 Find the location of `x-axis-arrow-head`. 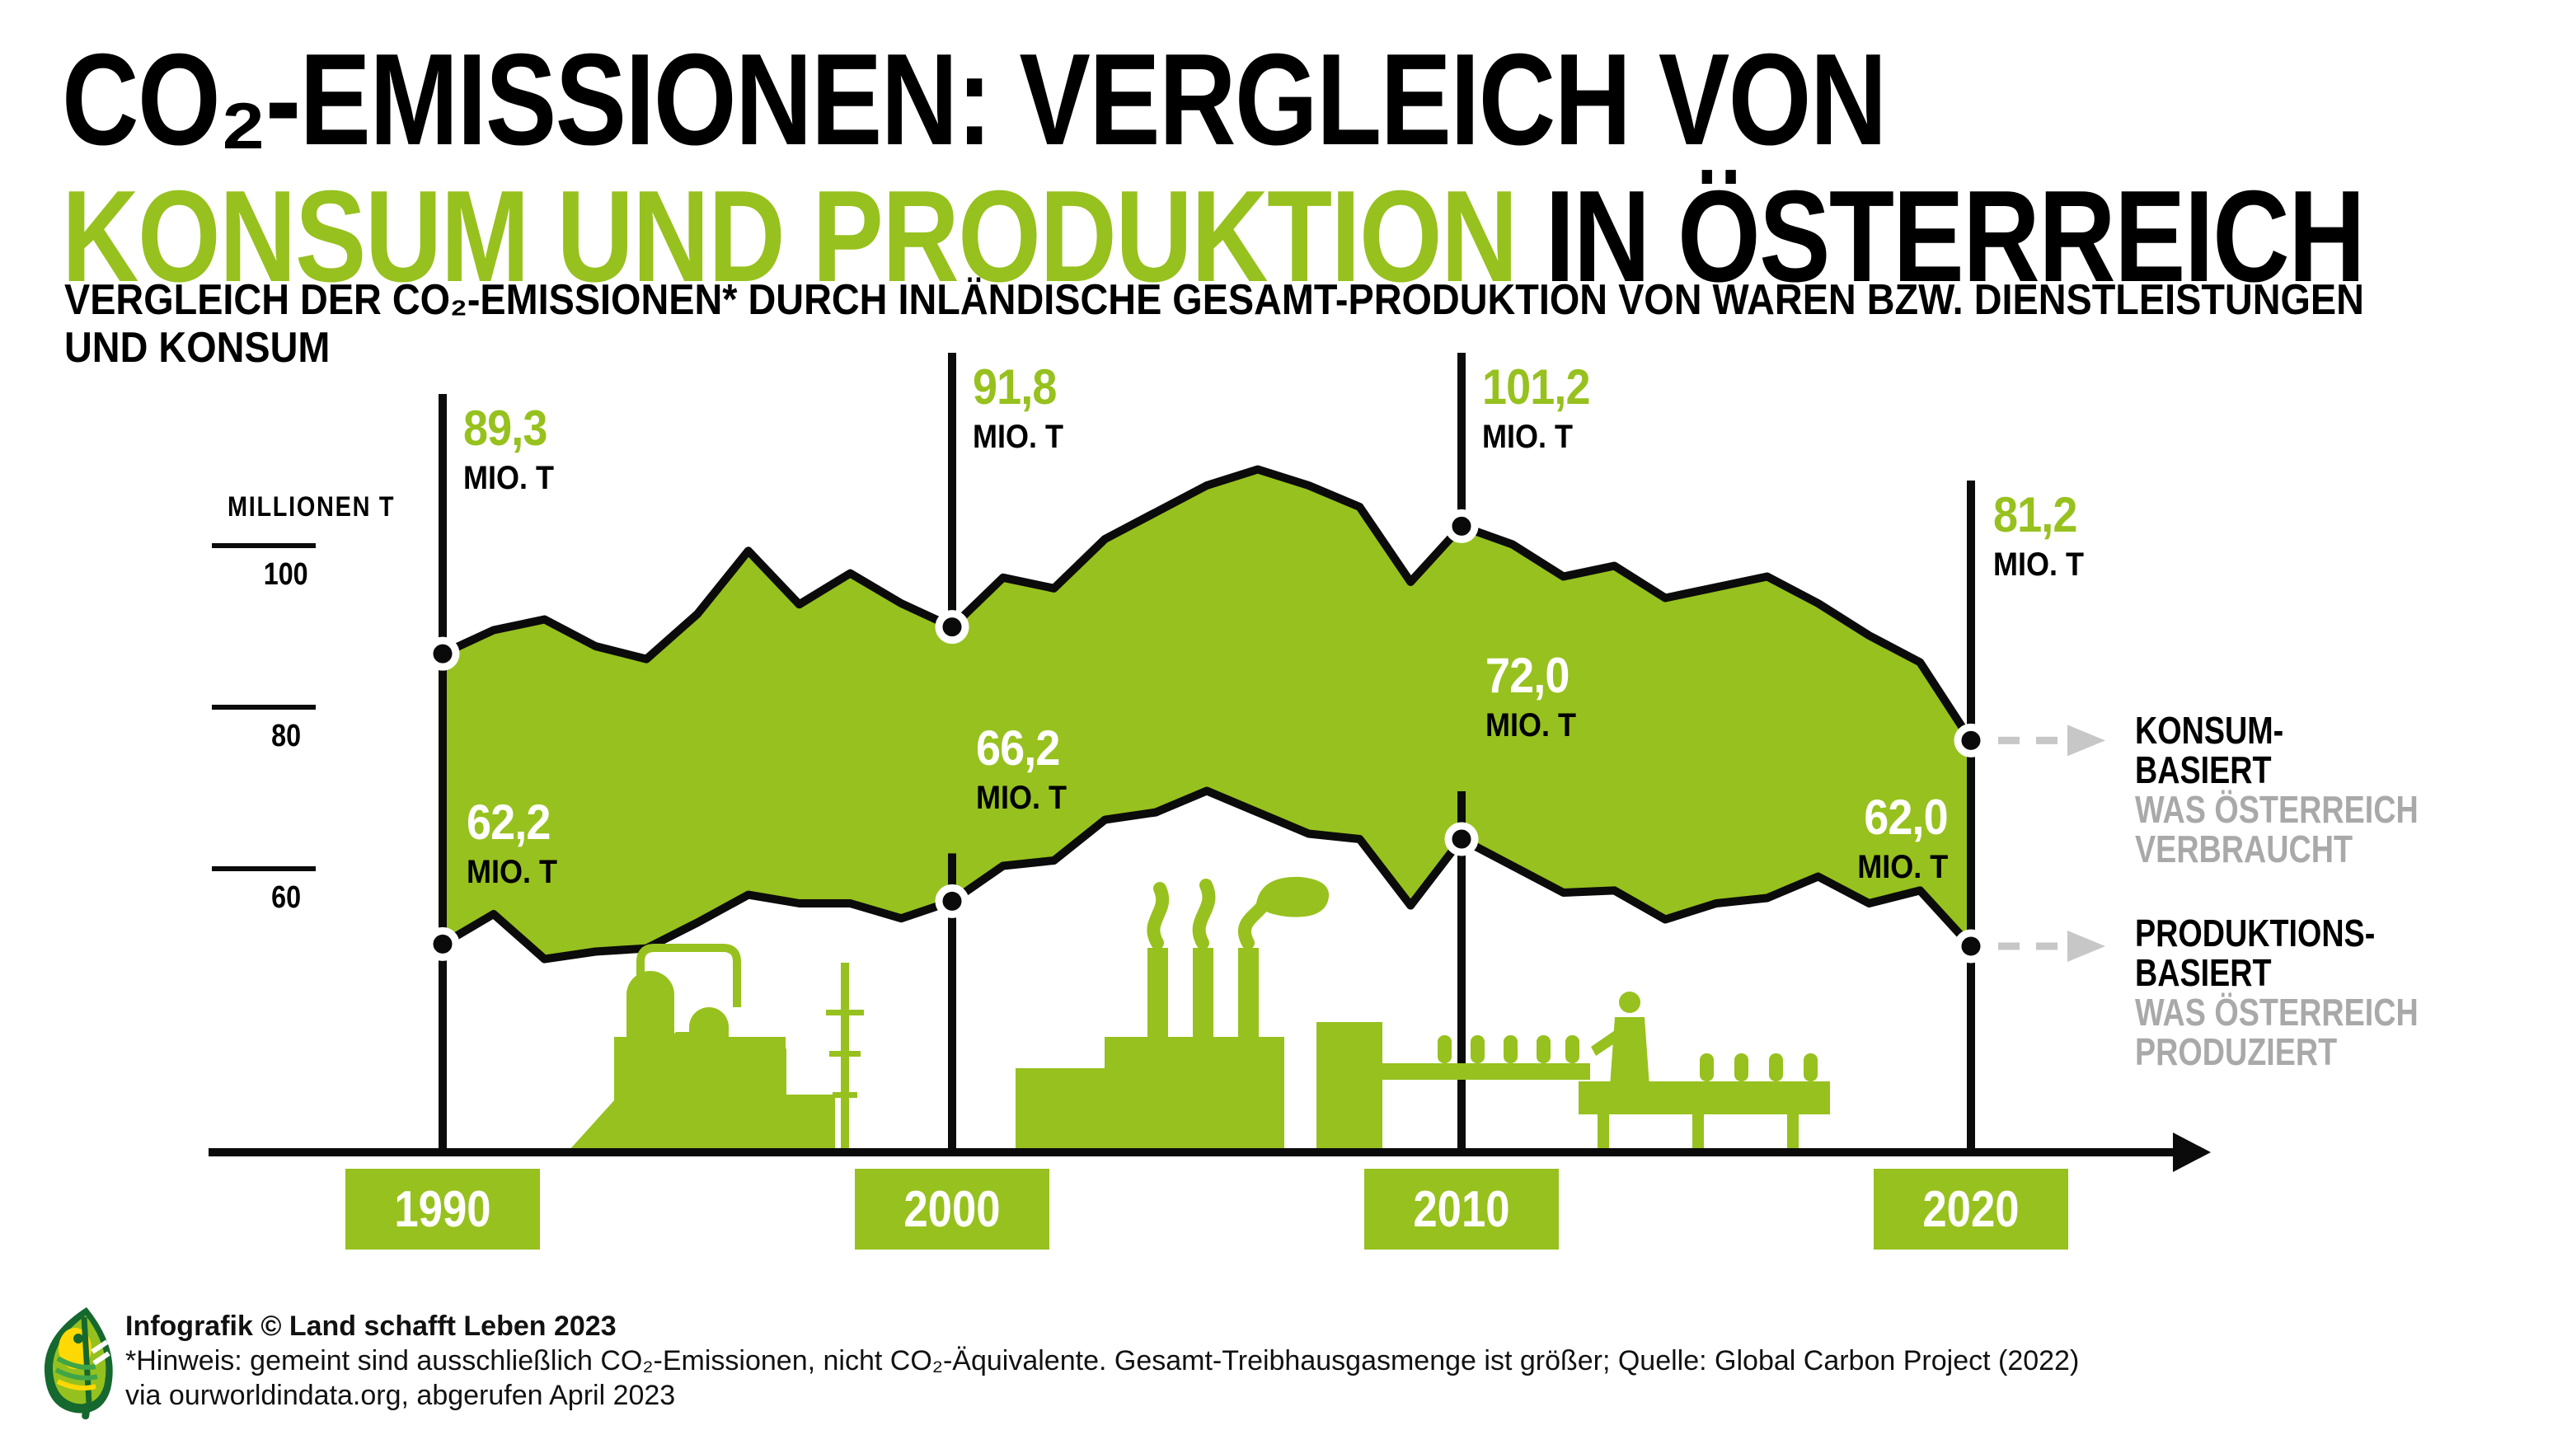

x-axis-arrow-head is located at coordinates (2192, 1152).